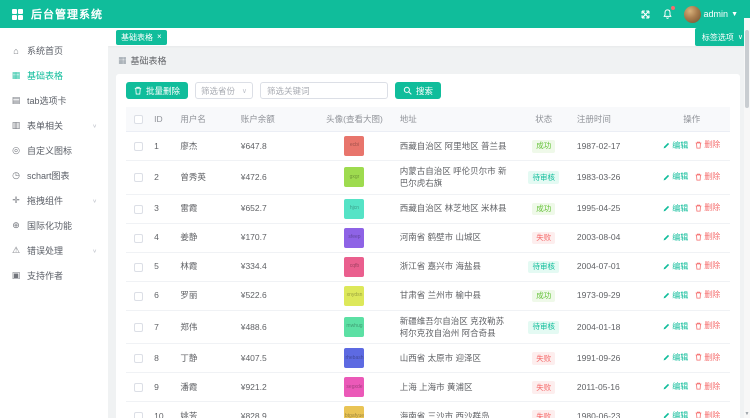 The height and width of the screenshot is (418, 750). What do you see at coordinates (354, 237) in the screenshot?
I see `avatar-thumbnail: sfeep` at bounding box center [354, 237].